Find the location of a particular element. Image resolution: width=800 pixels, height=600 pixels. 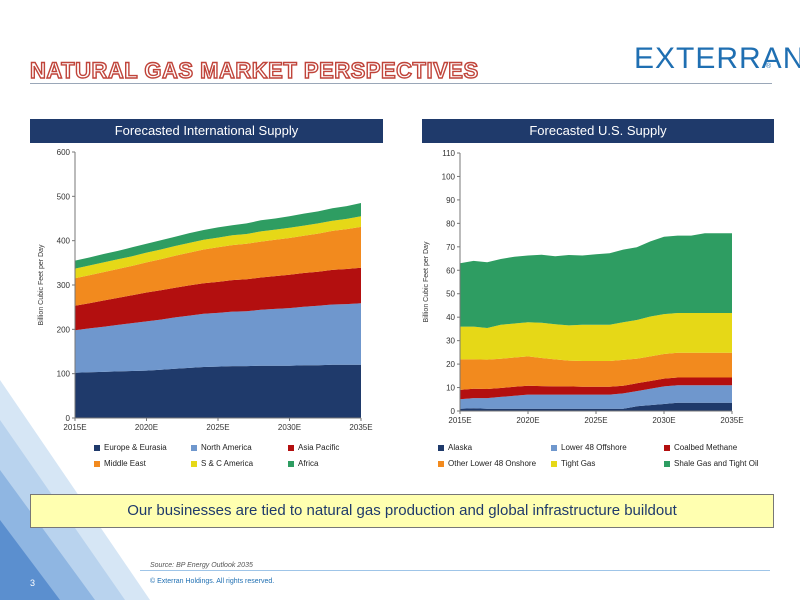

legend-item: Coalbed Methane is located at coordinates (700, 447).